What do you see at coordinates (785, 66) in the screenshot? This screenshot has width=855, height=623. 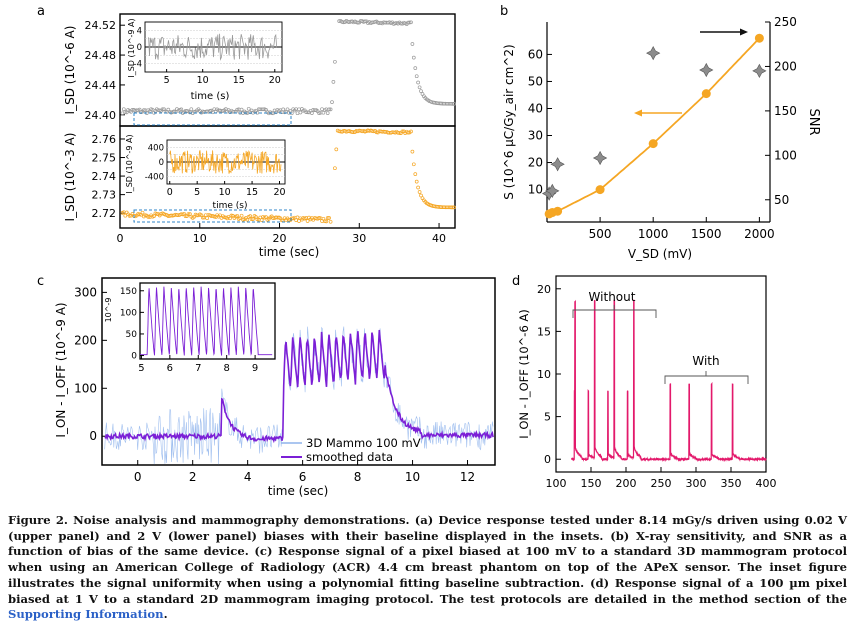 I see `panel-b-right-ytick: 200` at bounding box center [785, 66].